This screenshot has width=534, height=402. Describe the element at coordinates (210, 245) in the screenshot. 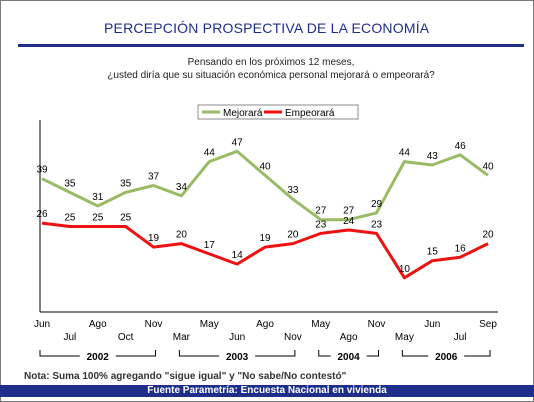

I see `data-label: 17` at that location.